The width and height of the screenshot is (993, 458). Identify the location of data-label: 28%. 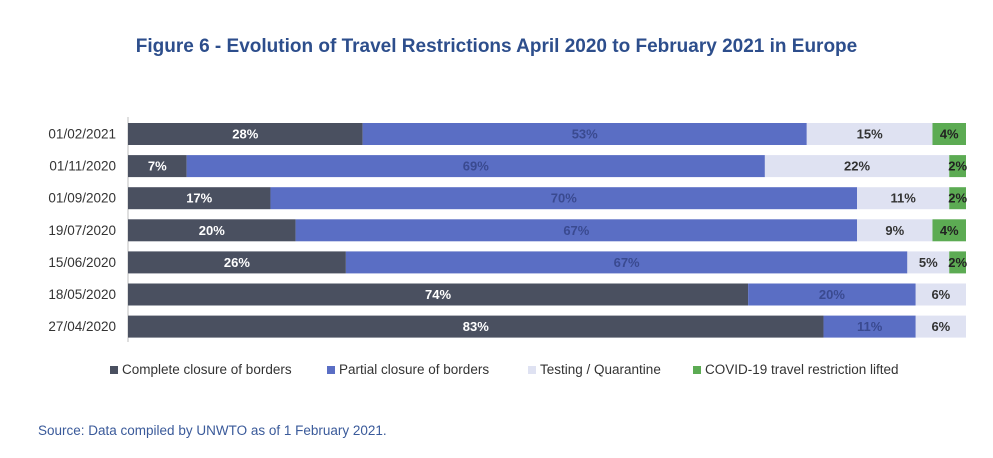
(245, 134).